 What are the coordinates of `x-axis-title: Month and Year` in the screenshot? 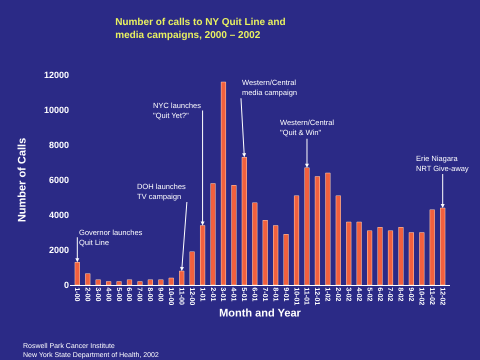 It's located at (260, 314).